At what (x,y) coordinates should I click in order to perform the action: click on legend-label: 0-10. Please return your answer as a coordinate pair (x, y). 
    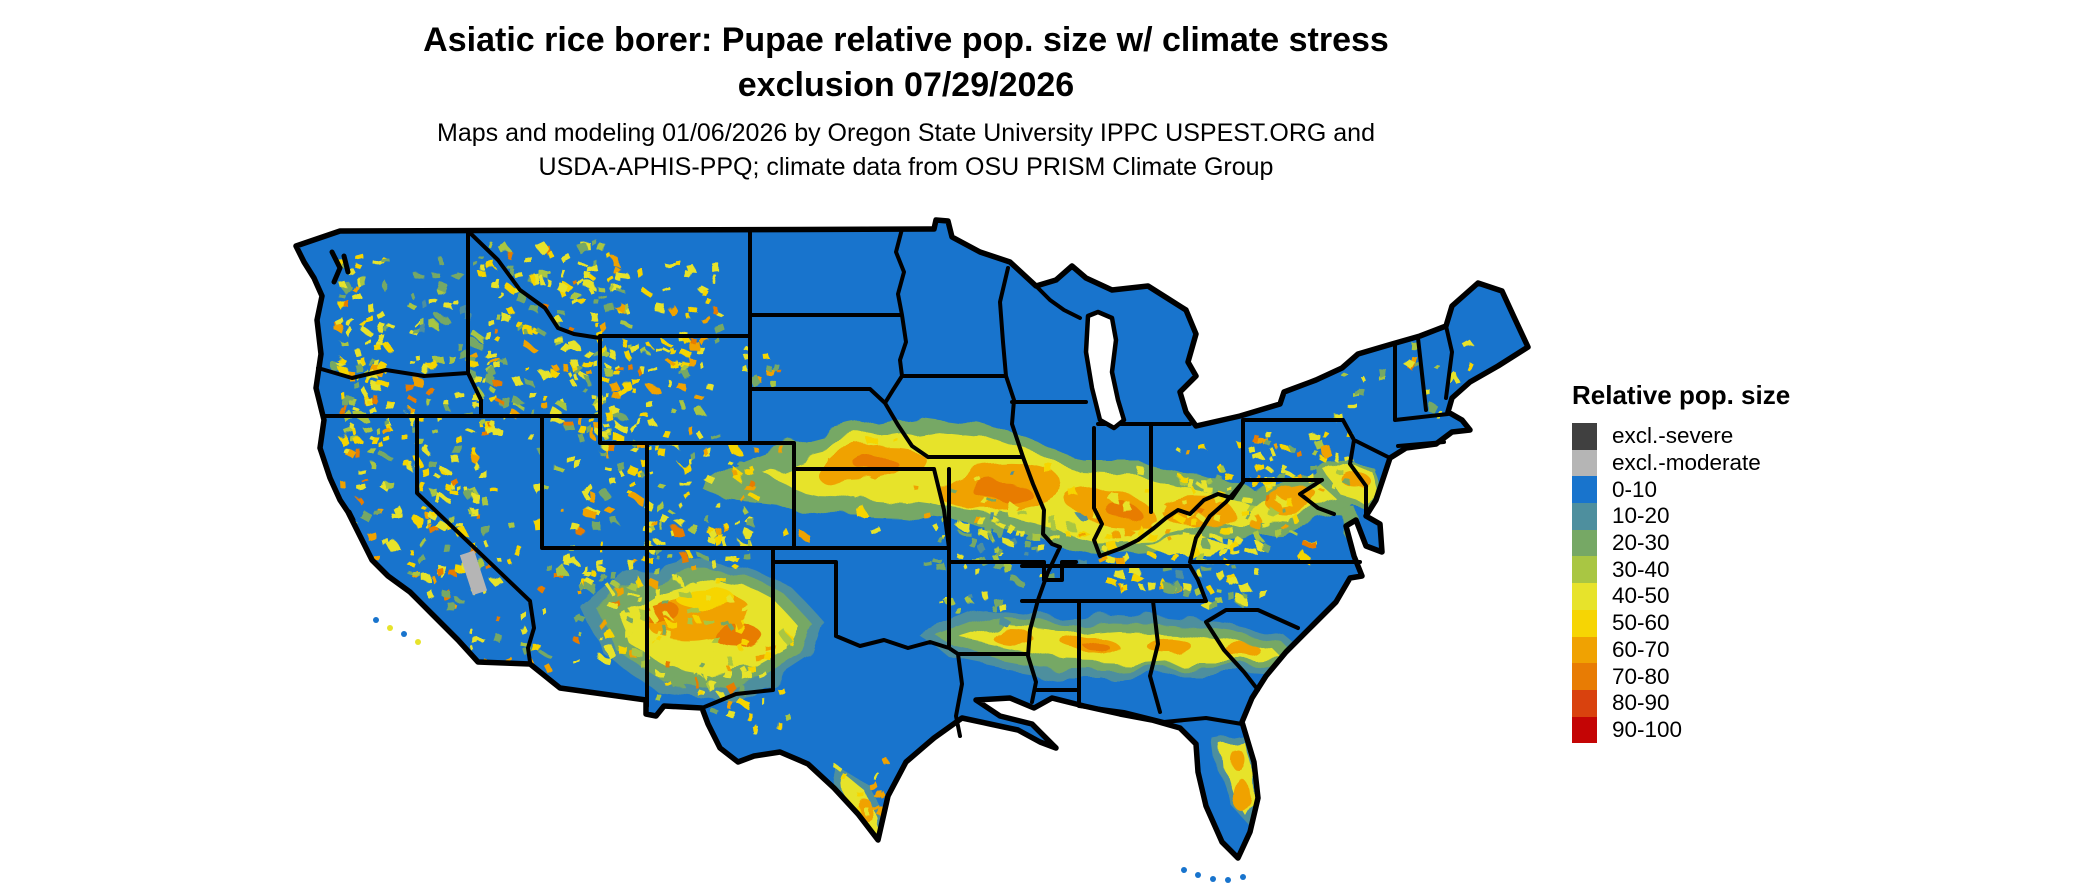
    Looking at the image, I should click on (1635, 489).